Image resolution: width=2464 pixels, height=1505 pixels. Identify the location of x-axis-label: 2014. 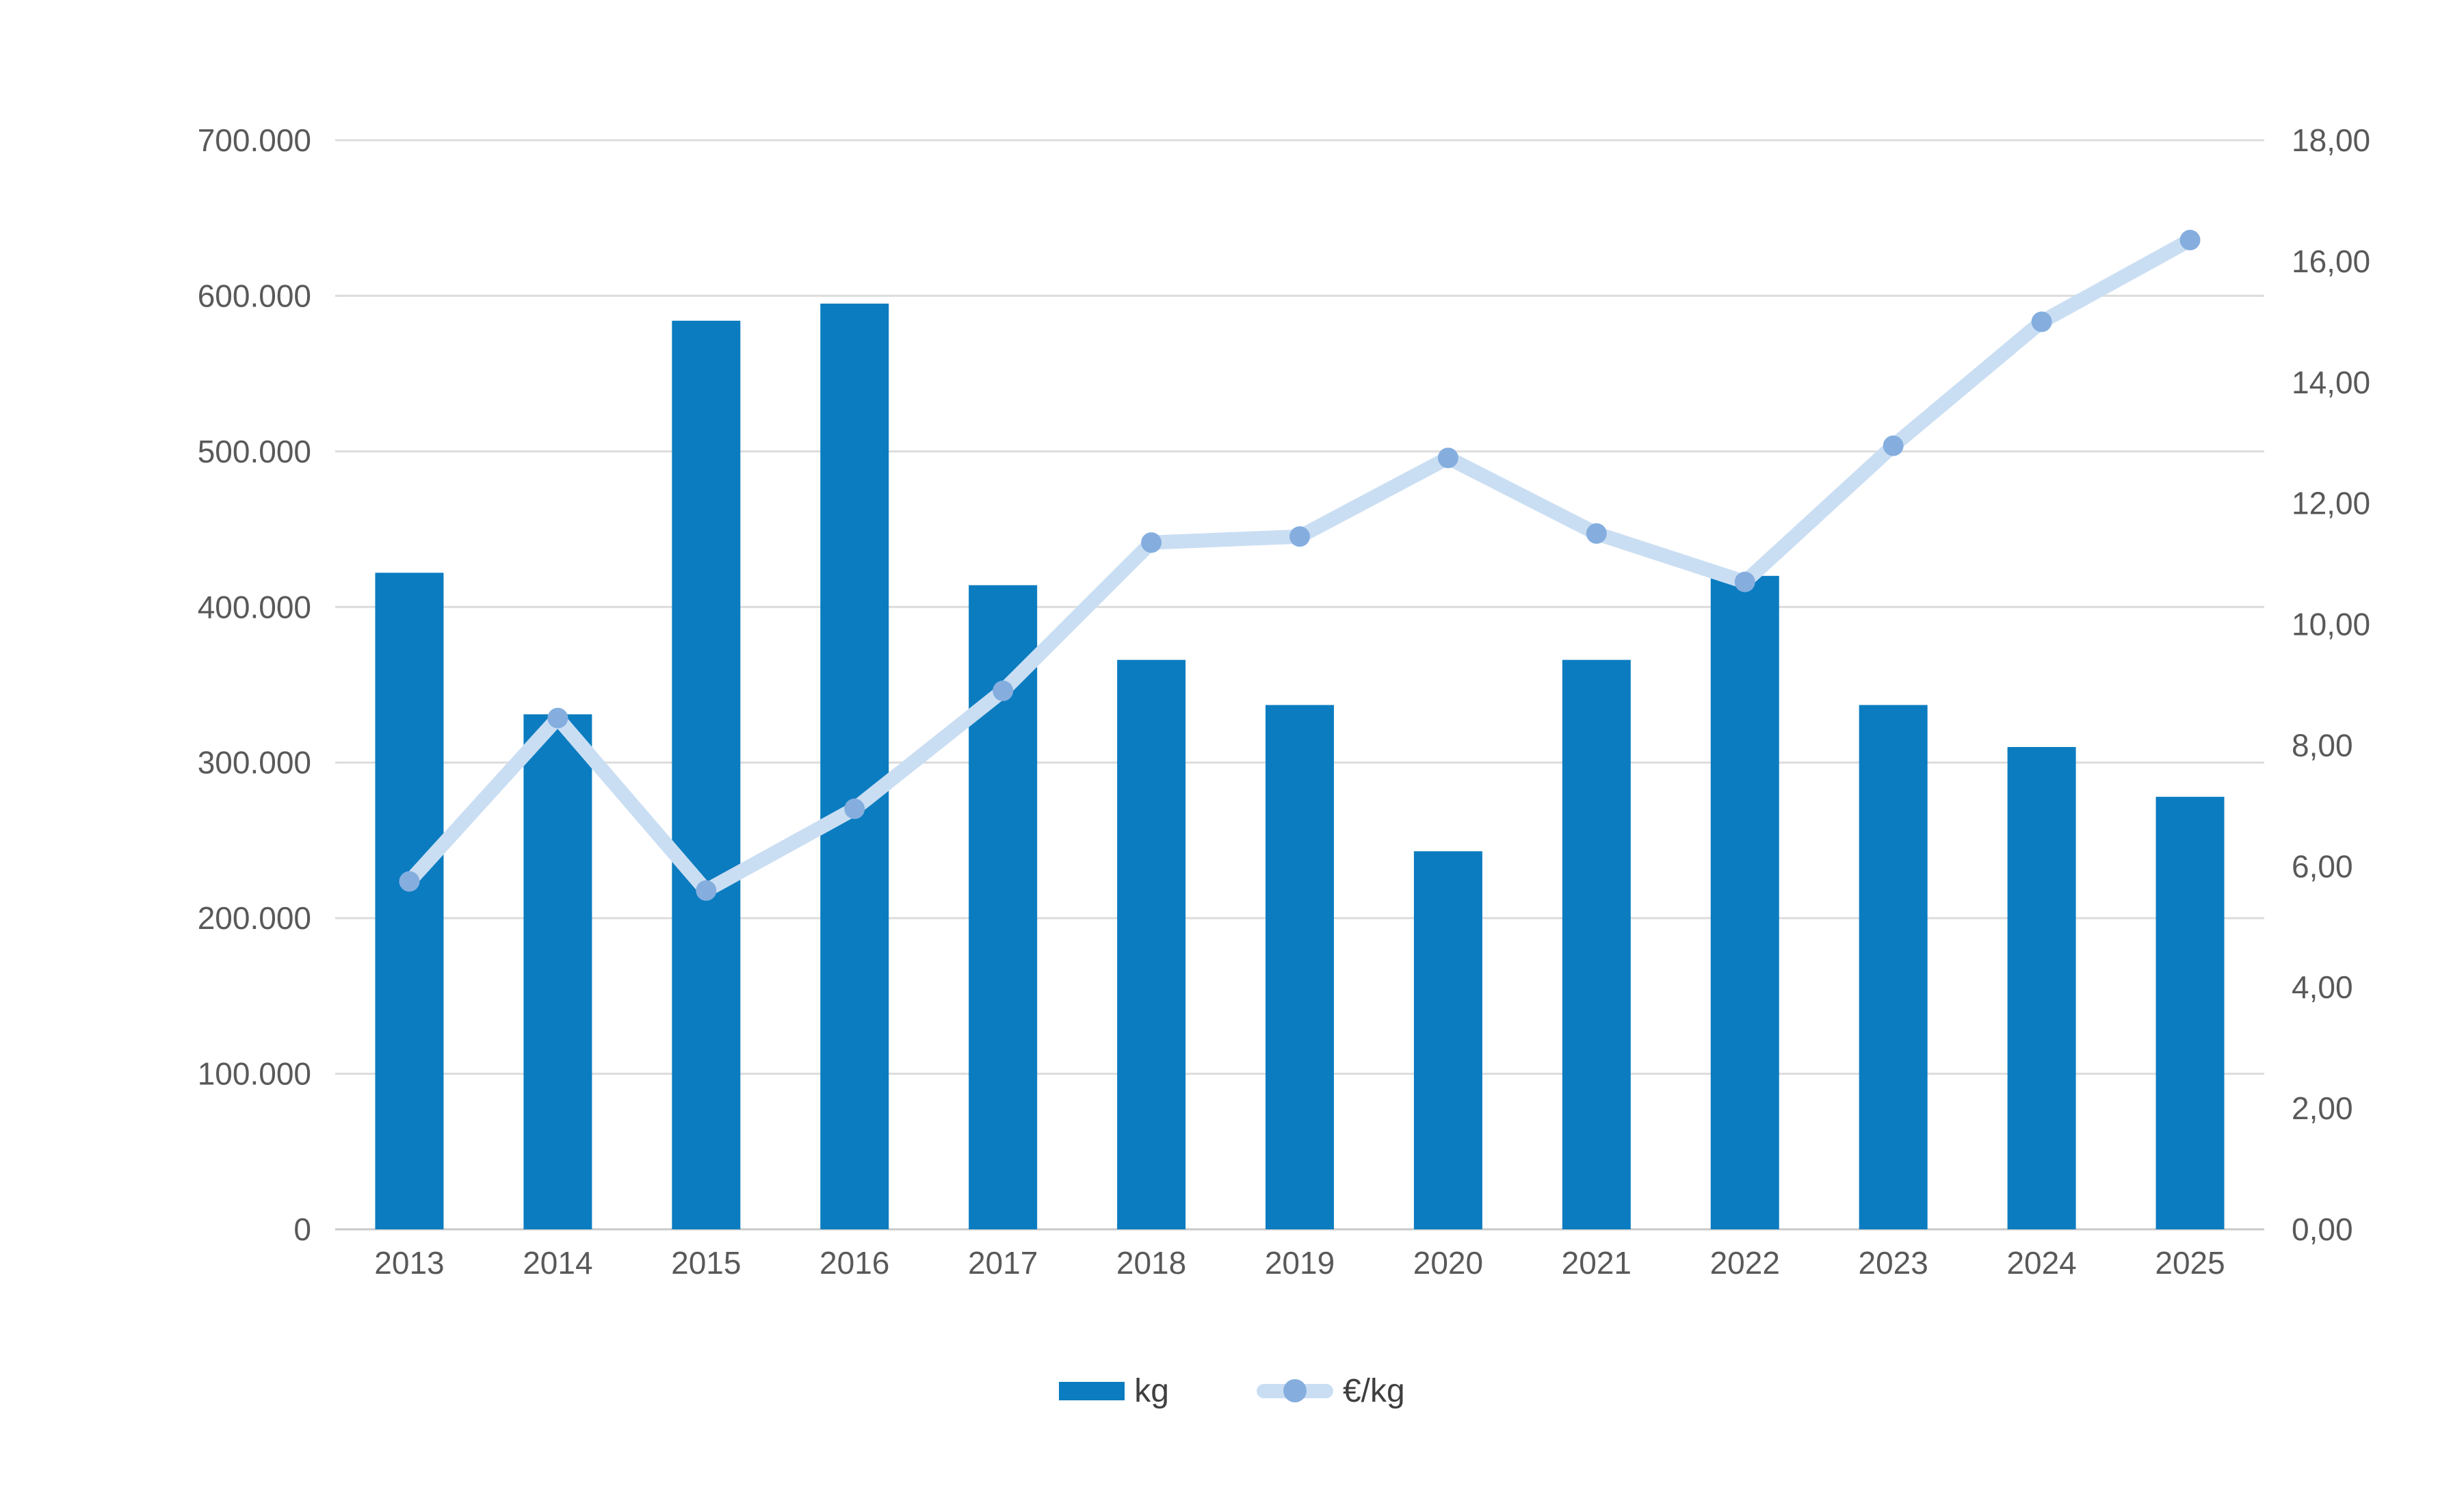
(557, 1263).